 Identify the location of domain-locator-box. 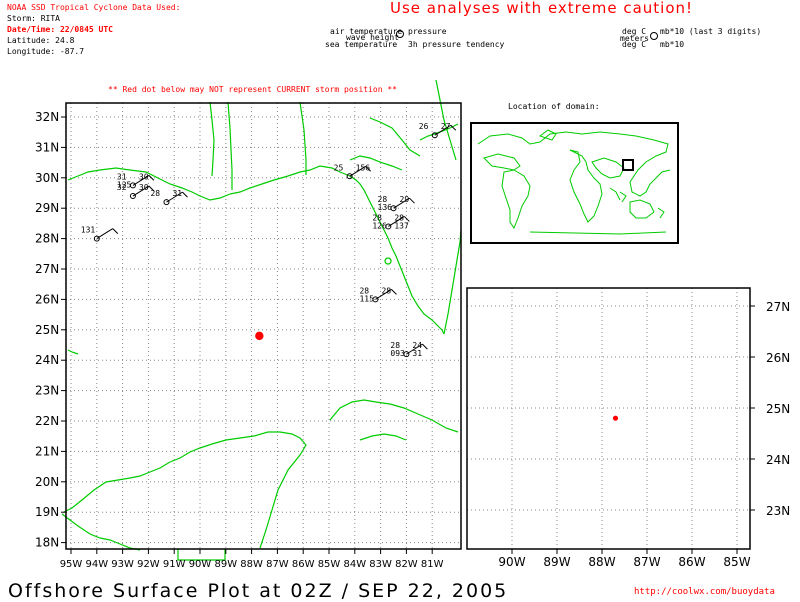
(628, 165).